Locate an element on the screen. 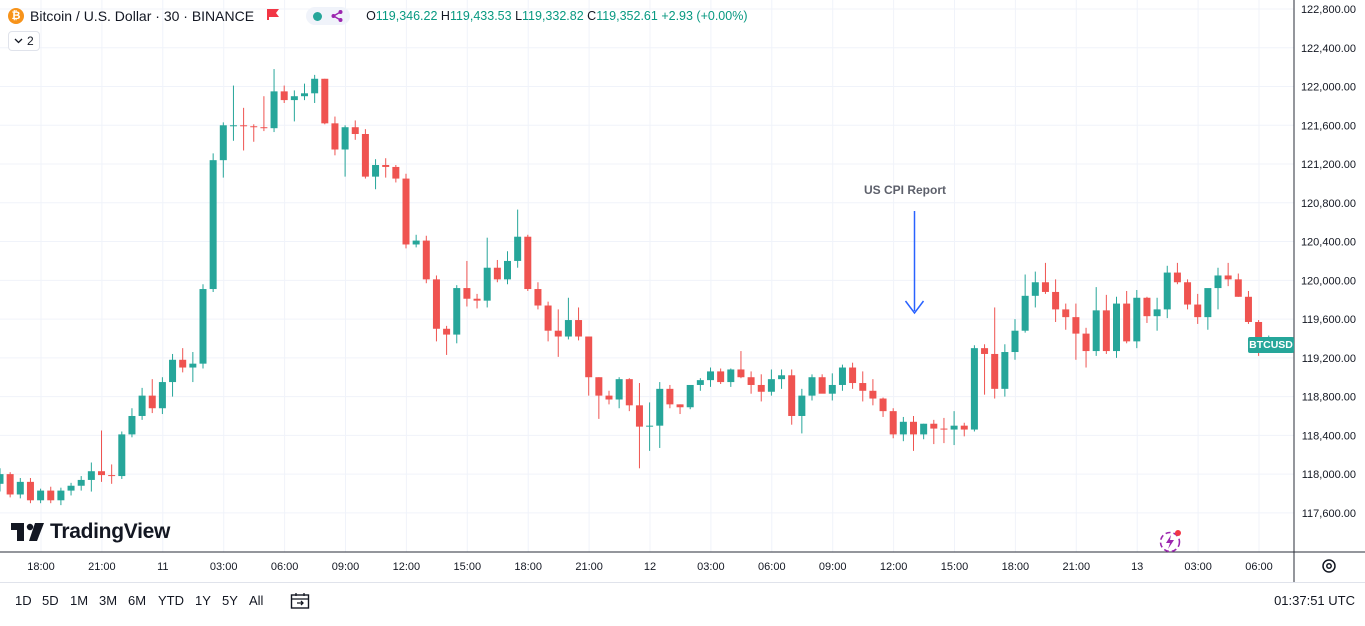  x-tick-label: 06:00 is located at coordinates (285, 567).